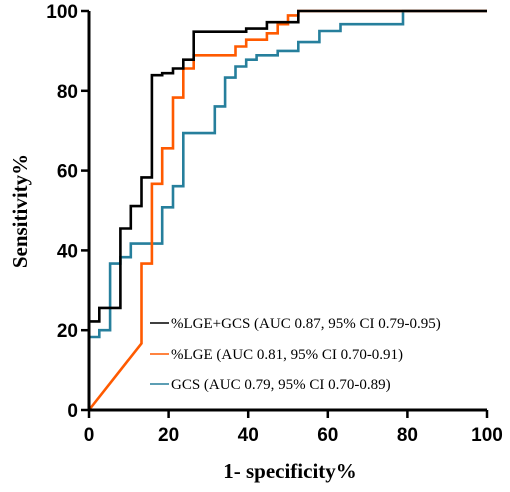  Describe the element at coordinates (281, 385) in the screenshot. I see `legend-label: GCS (AUC 0.79, 95% CI 0.70-0.89)` at that location.